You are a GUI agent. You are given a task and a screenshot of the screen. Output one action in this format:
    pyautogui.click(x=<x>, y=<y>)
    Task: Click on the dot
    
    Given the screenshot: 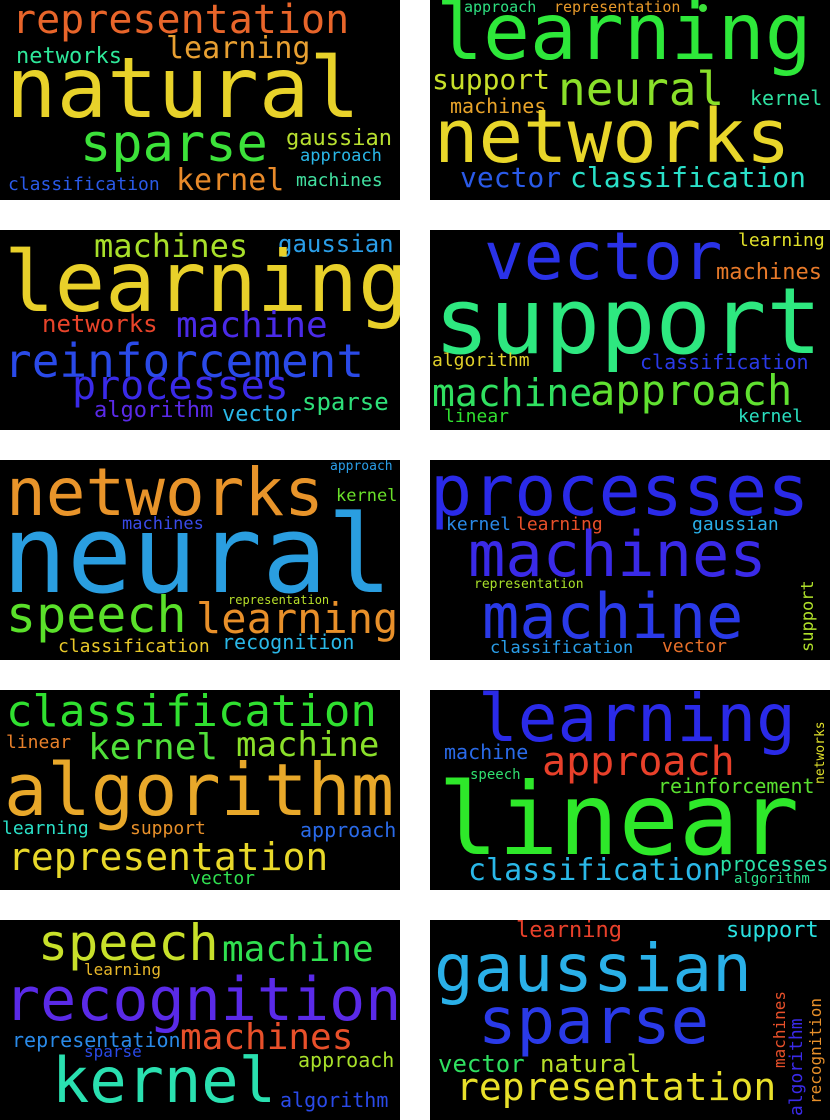 What is the action you would take?
    pyautogui.click(x=703, y=8)
    